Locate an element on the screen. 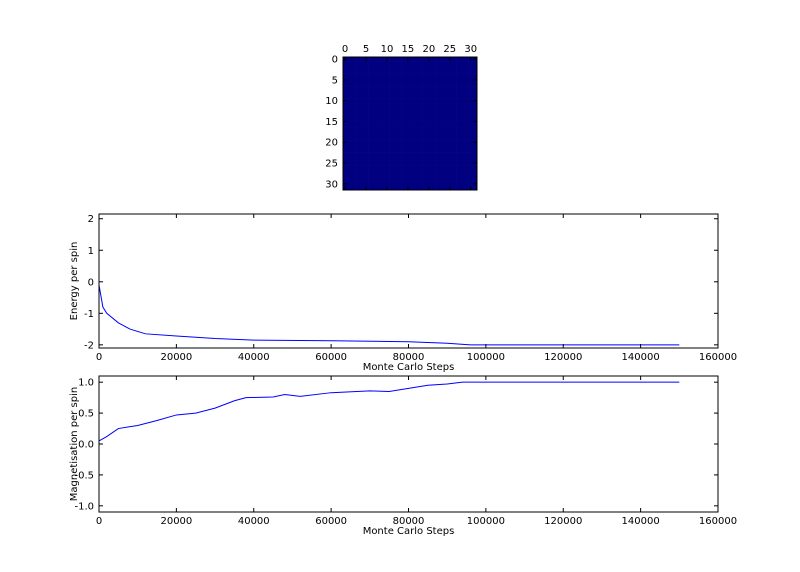  x-tick-label: 160000 is located at coordinates (718, 357).